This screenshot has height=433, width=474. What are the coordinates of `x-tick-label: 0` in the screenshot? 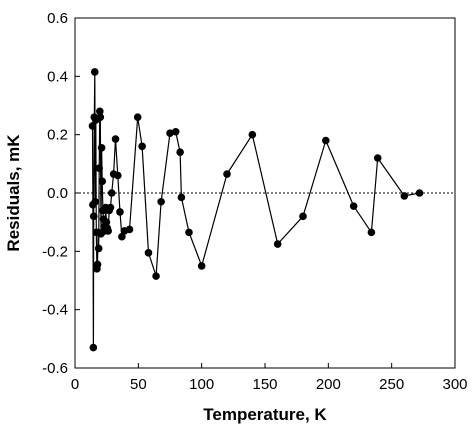 It's located at (75, 384).